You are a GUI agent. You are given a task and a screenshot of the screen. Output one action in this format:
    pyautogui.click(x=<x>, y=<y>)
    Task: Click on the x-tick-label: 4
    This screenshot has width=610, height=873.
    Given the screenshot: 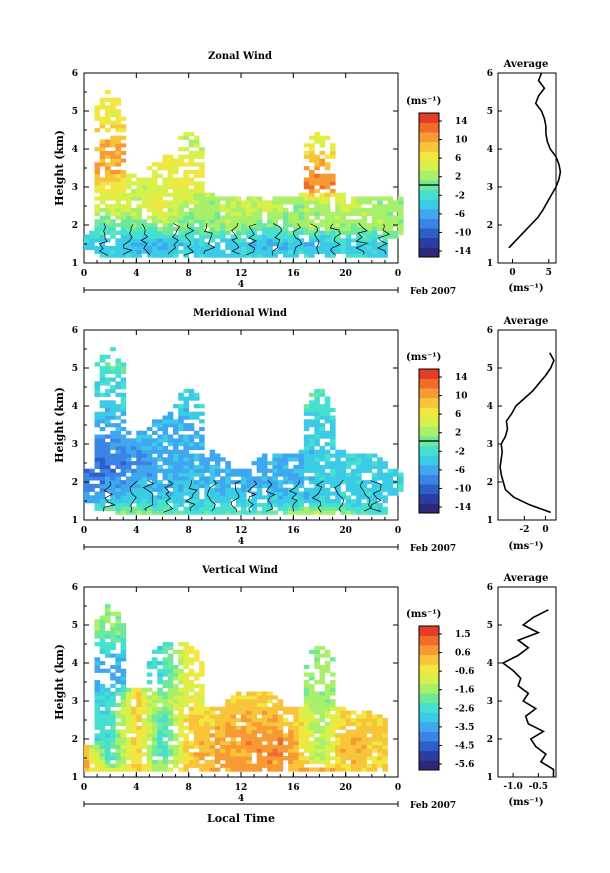 What is the action you would take?
    pyautogui.click(x=136, y=274)
    